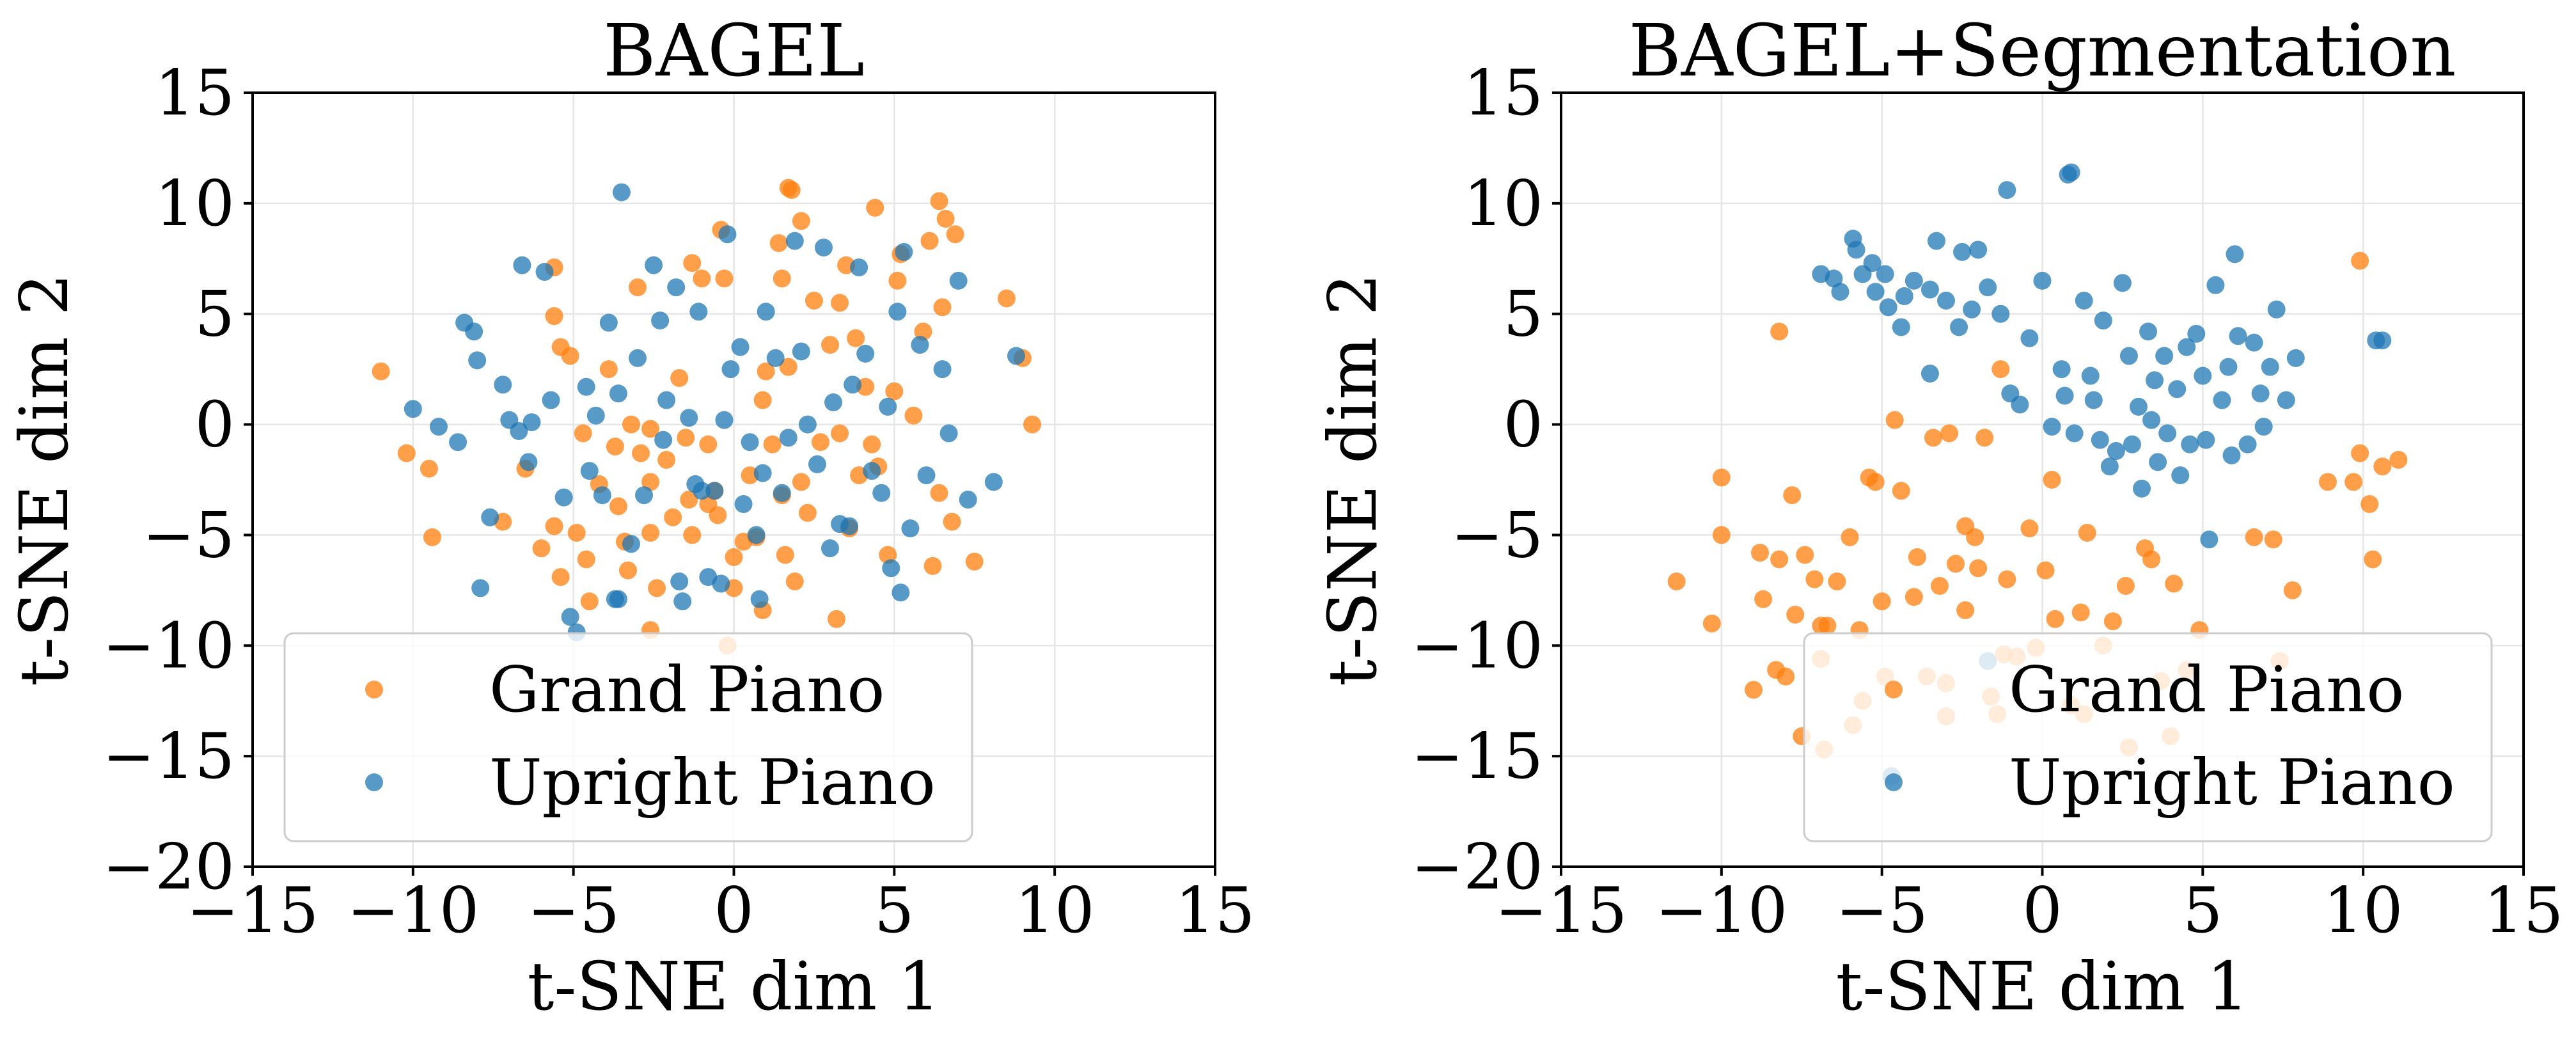 This screenshot has width=2576, height=1042. Describe the element at coordinates (189, 535) in the screenshot. I see `y-tick-label: −5` at that location.